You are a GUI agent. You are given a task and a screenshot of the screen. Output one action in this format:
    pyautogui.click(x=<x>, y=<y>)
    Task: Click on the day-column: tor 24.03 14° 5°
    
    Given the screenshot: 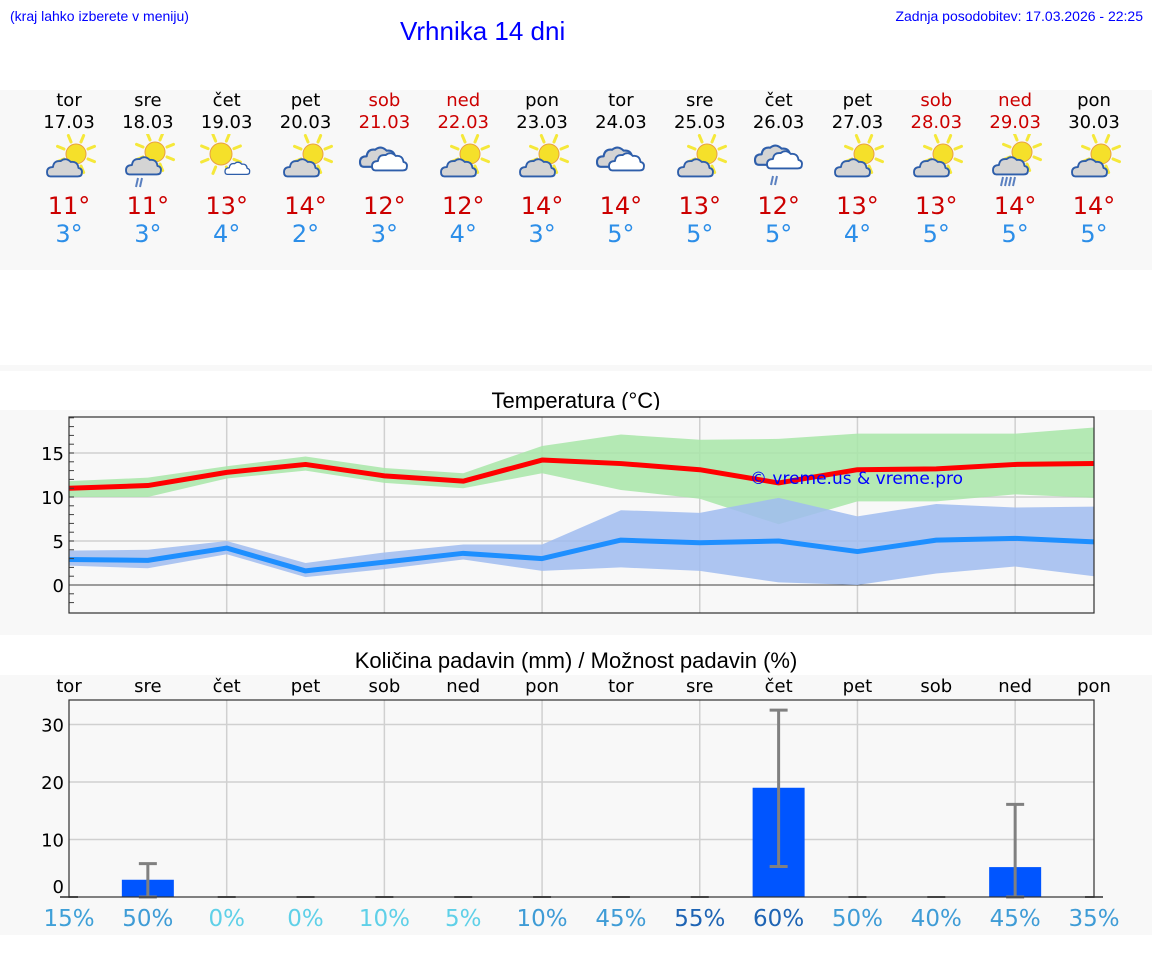 What is the action you would take?
    pyautogui.click(x=621, y=169)
    